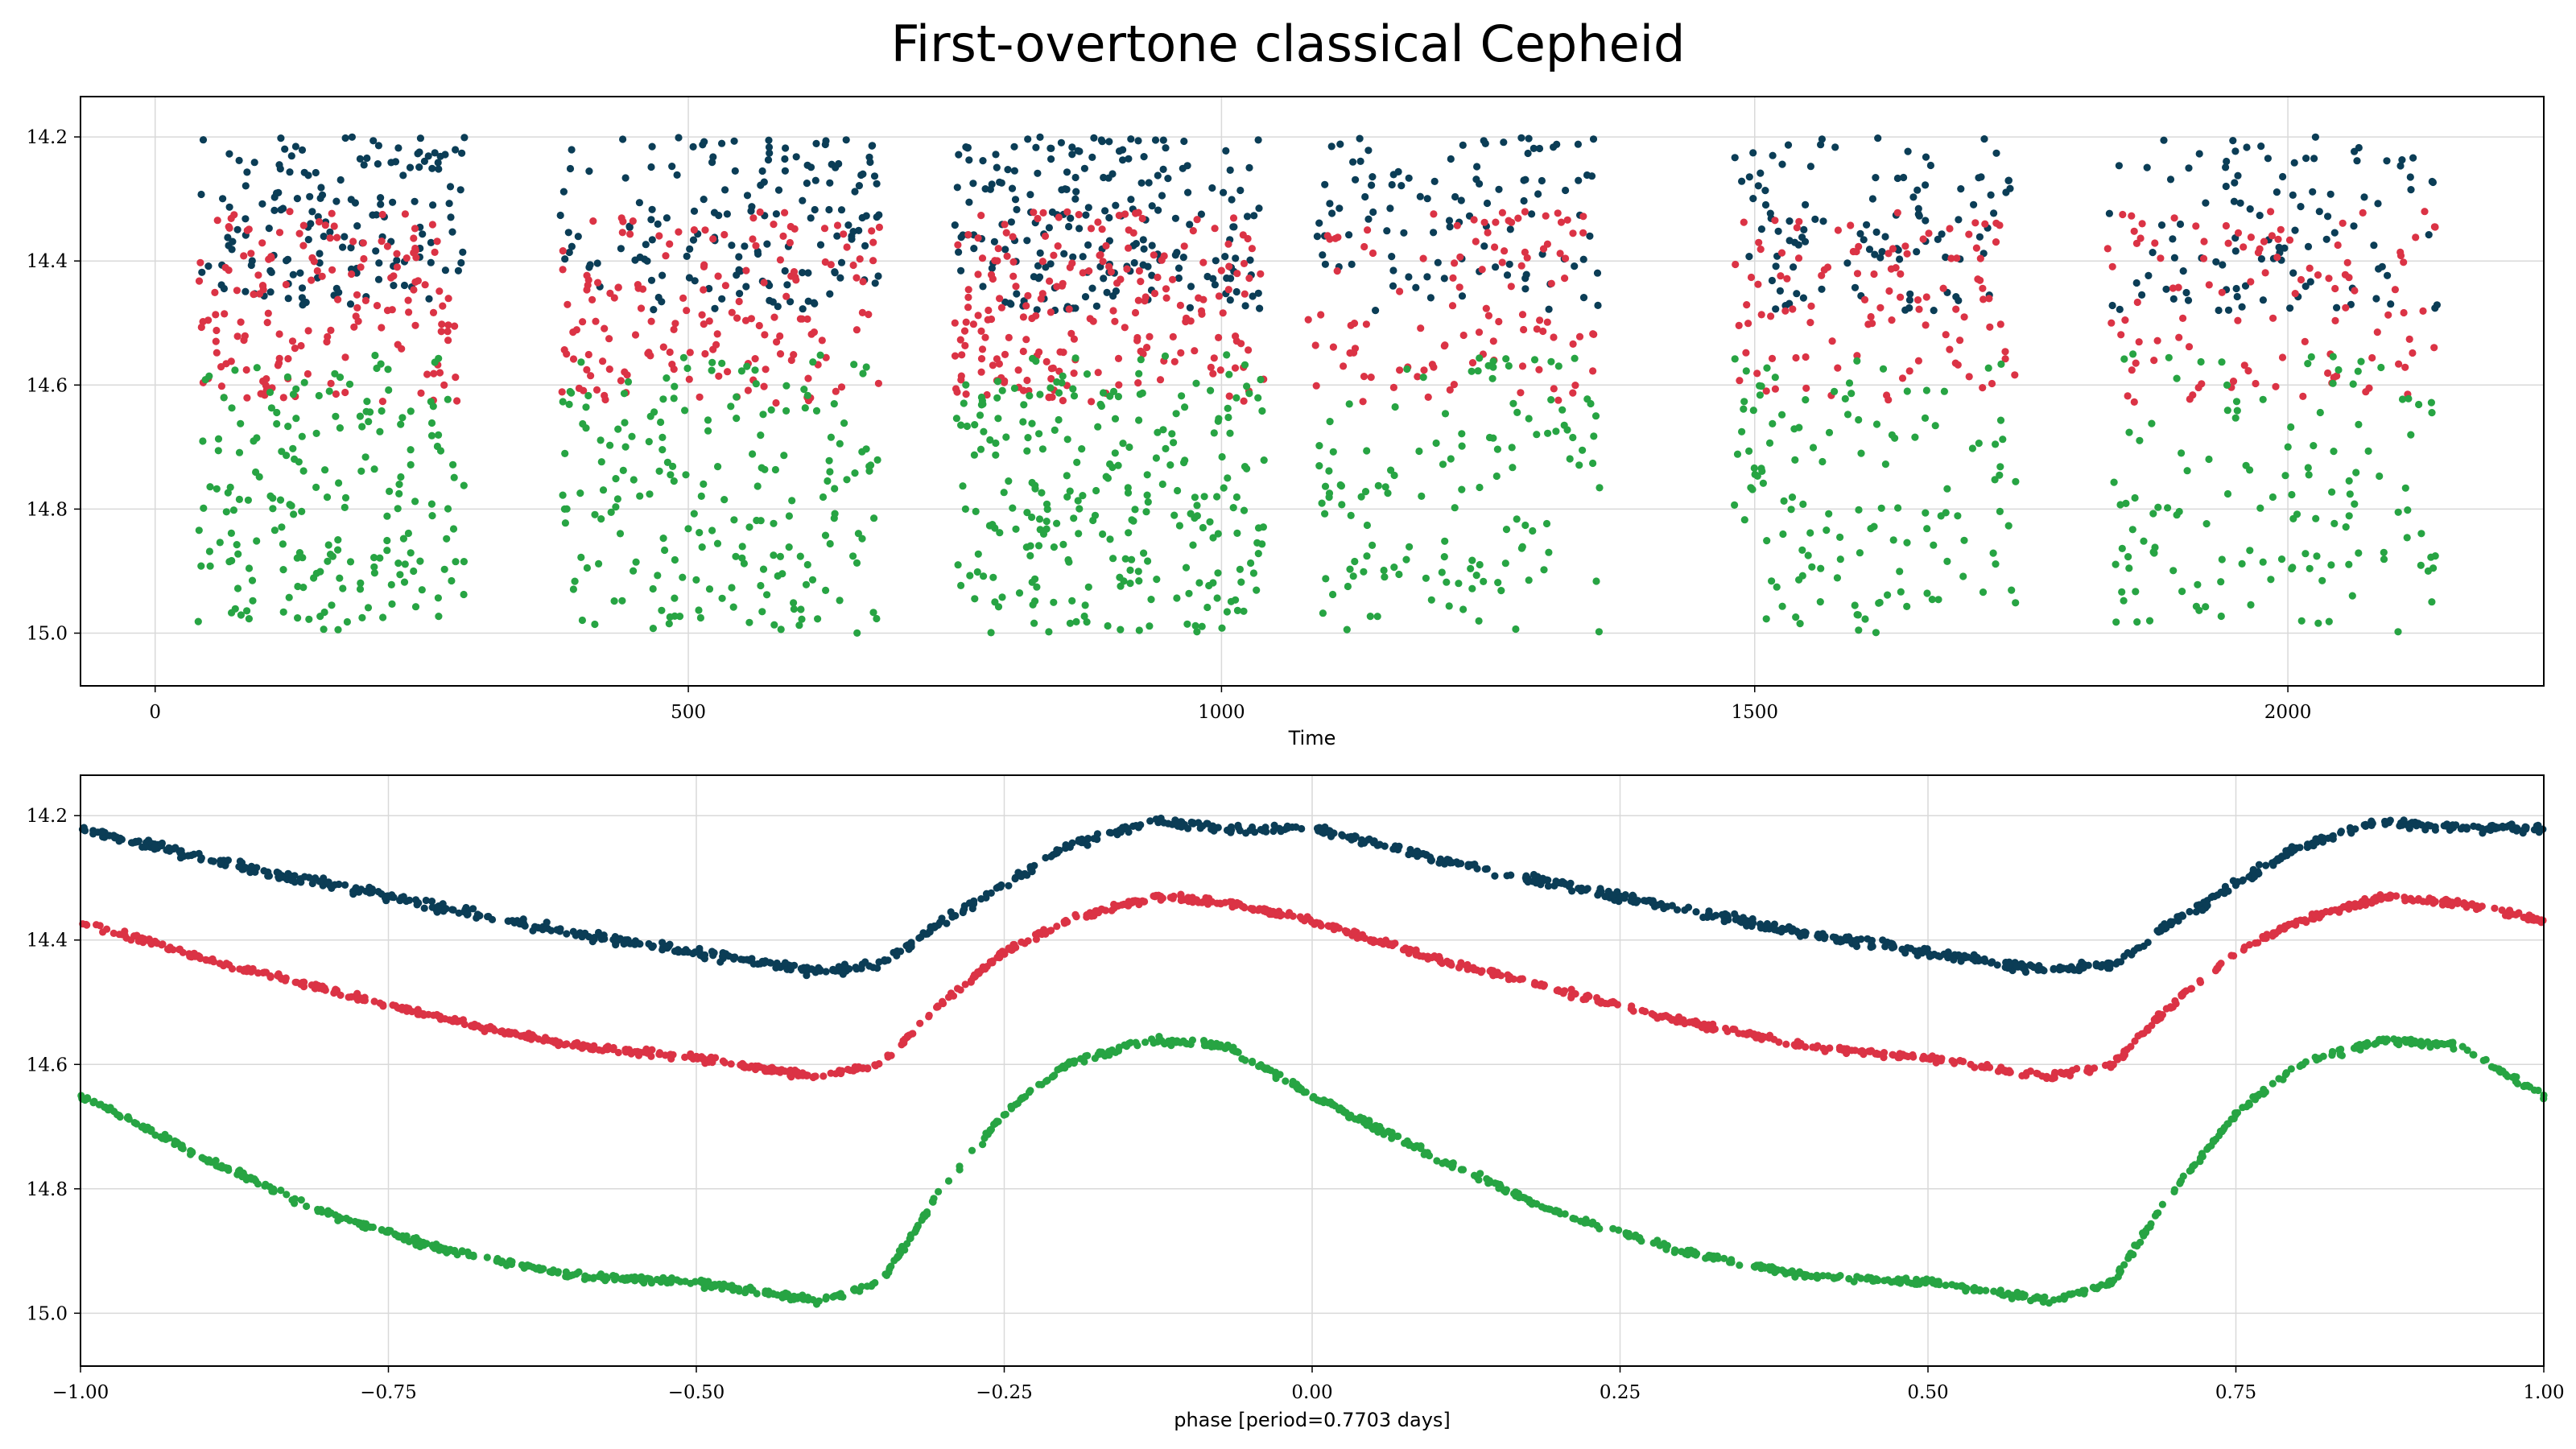 The width and height of the screenshot is (2576, 1449). Describe the element at coordinates (1754, 712) in the screenshot. I see `x-tick-label: 1500` at that location.